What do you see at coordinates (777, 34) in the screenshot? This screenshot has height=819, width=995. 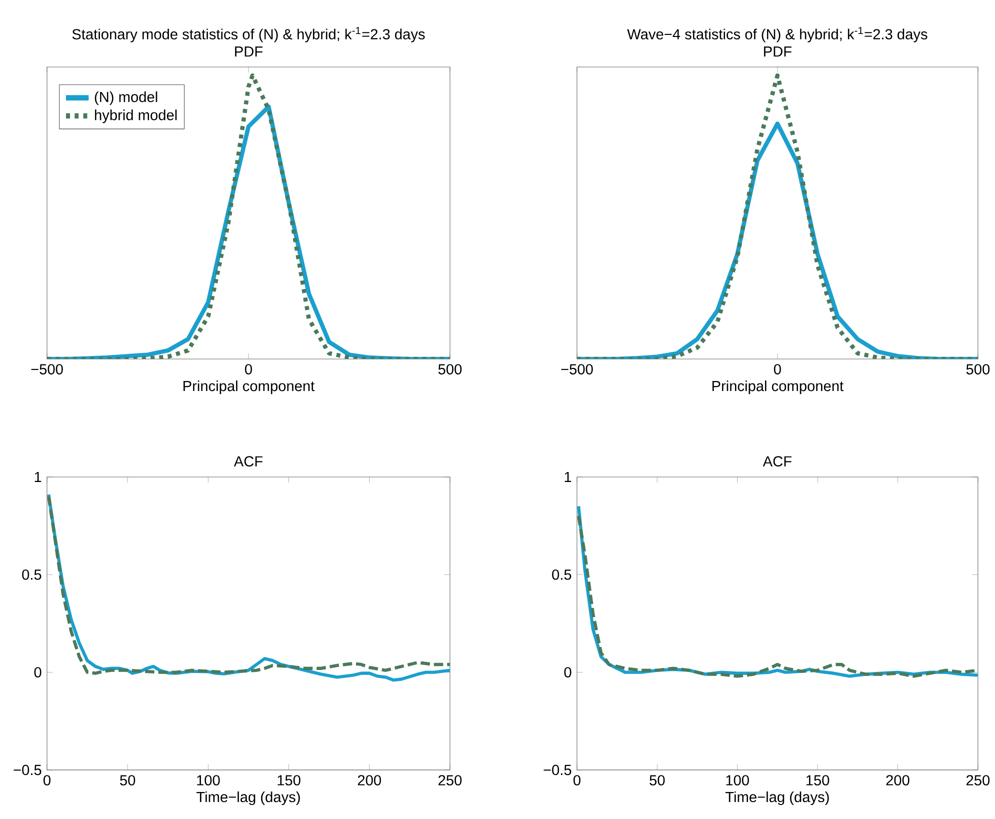 I see `chart-title: Wave−4 statistics of (N) & hybrid; k$^{-1}$=2.3 days` at bounding box center [777, 34].